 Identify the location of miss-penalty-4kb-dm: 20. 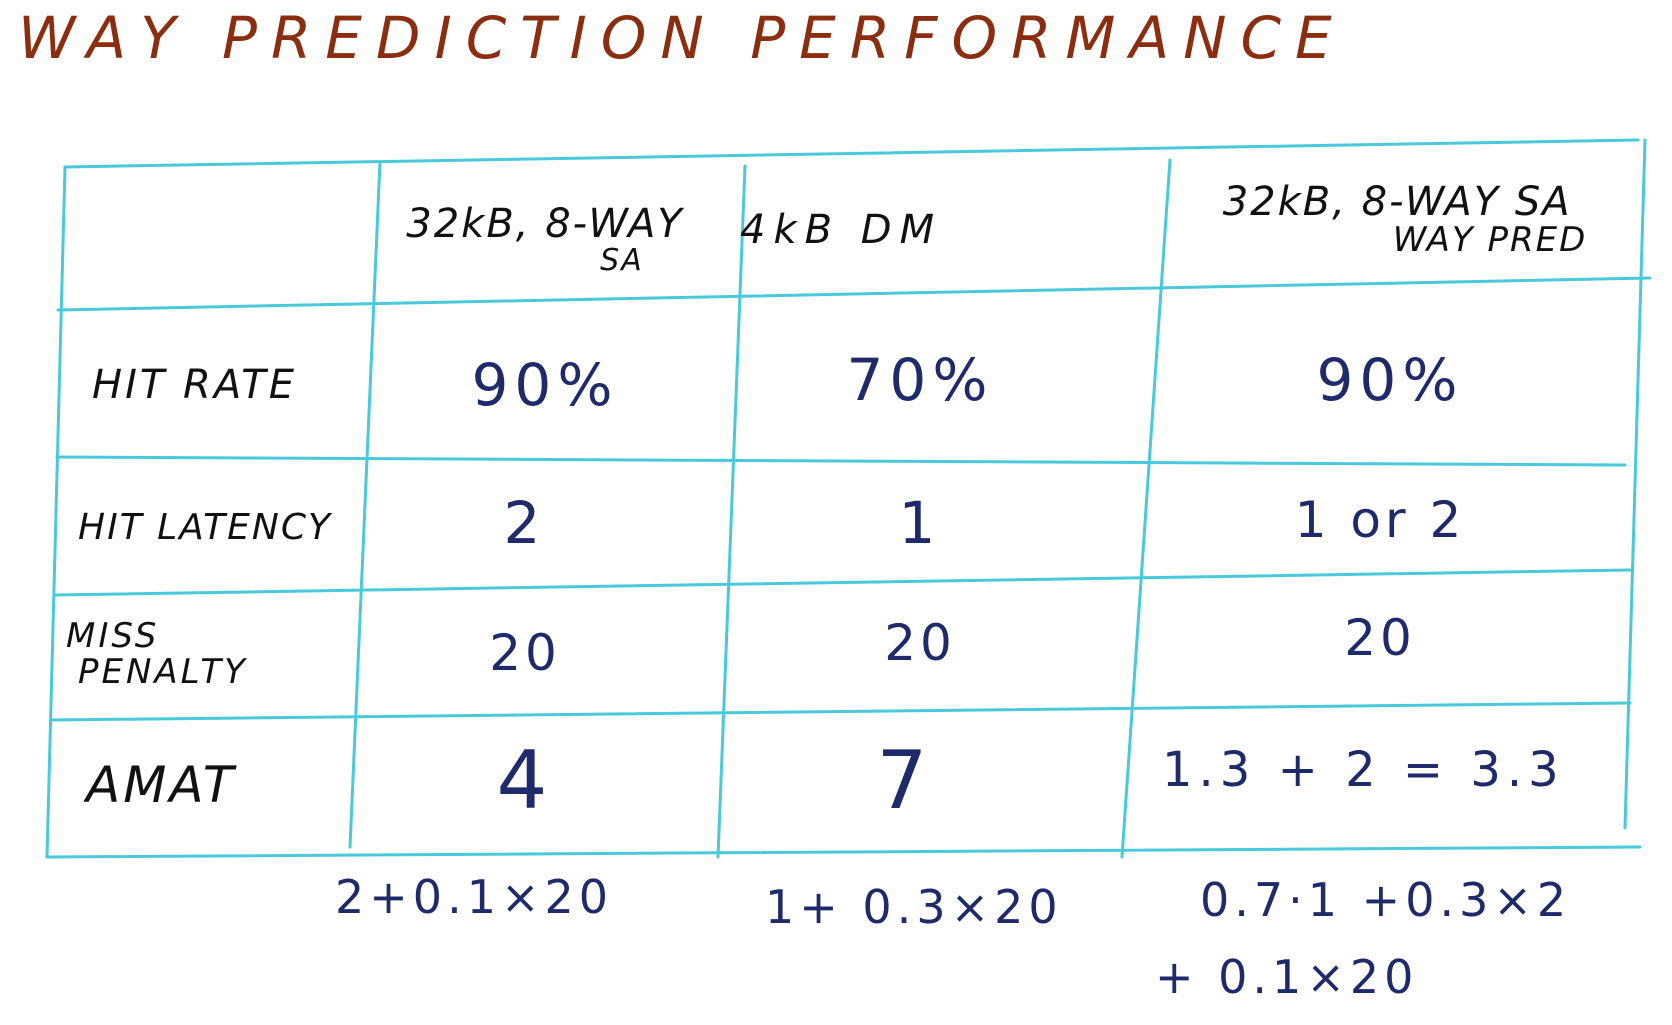
(920, 642).